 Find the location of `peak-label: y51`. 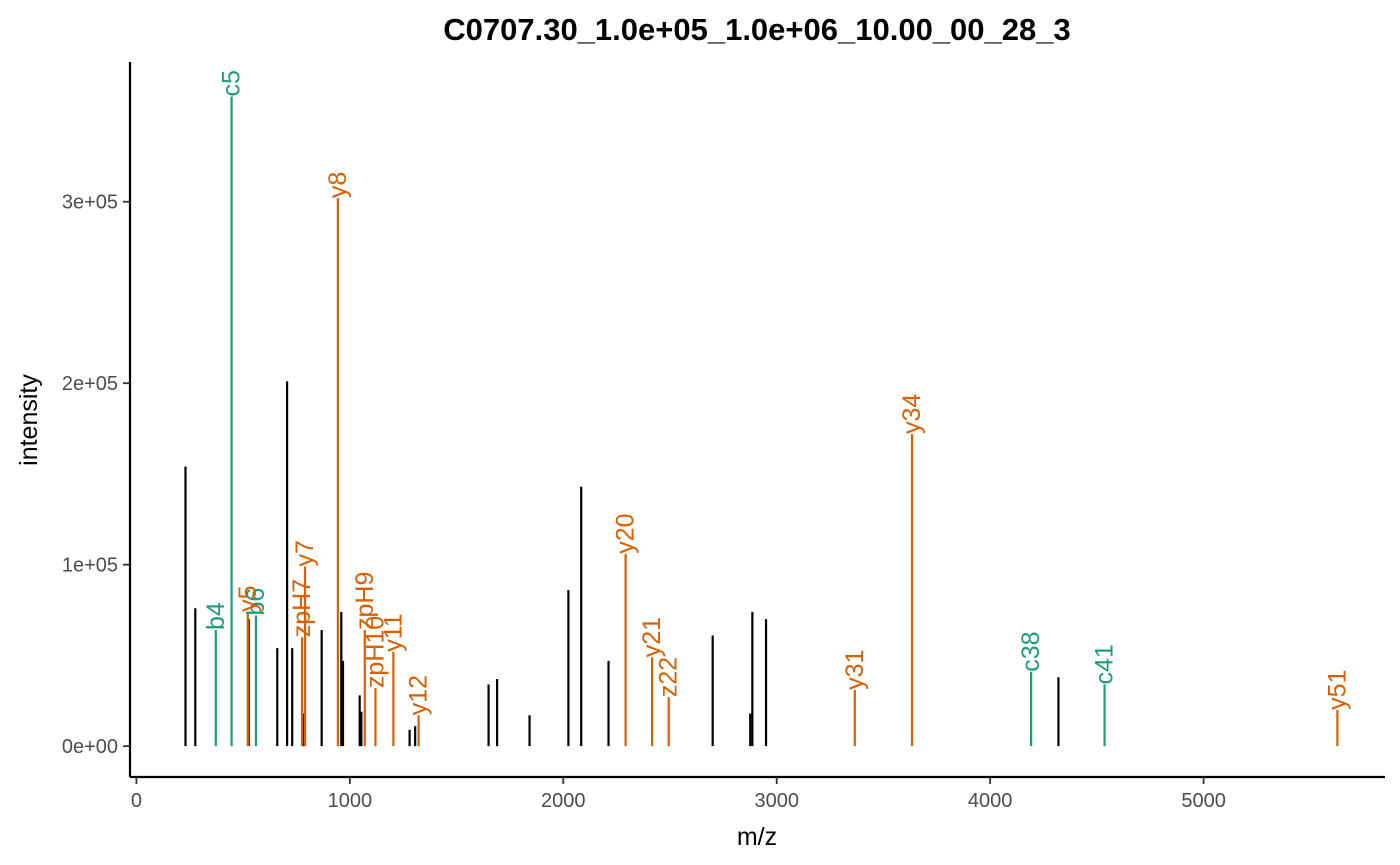

peak-label: y51 is located at coordinates (1337, 690).